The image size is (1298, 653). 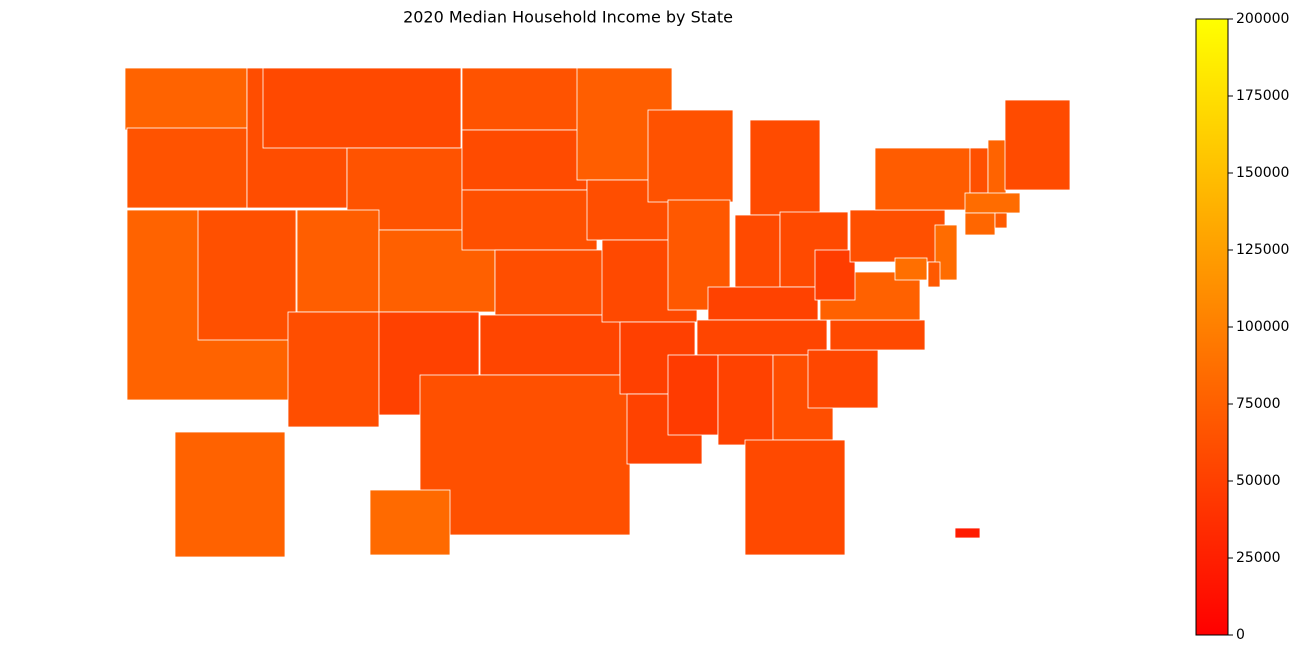 I want to click on colorbar-tick-label: 25000, so click(x=1258, y=558).